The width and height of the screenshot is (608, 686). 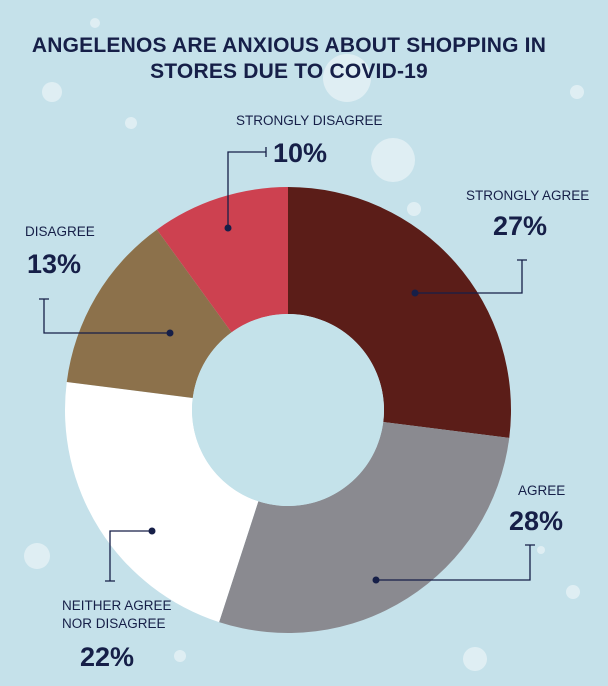 I want to click on agree-slice, so click(x=364, y=527).